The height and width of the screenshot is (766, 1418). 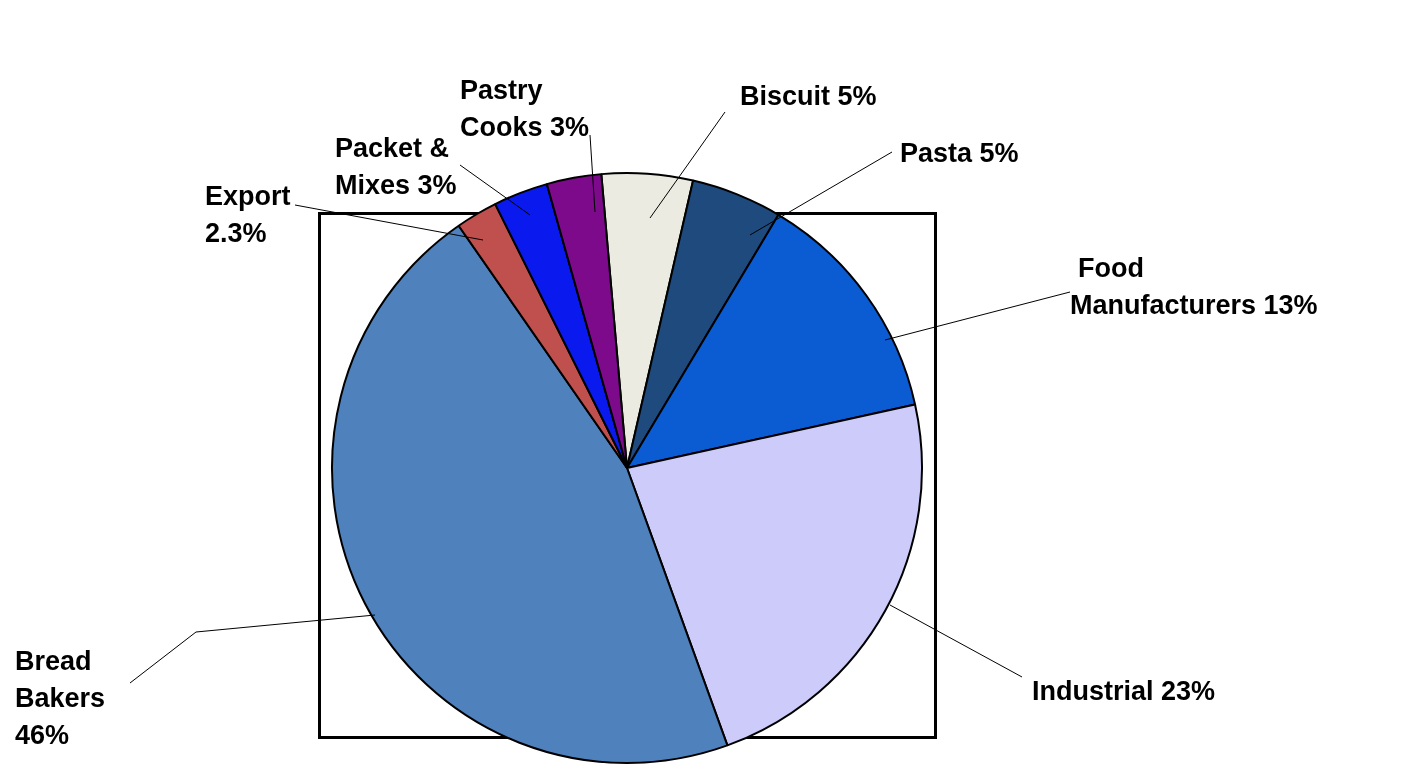 What do you see at coordinates (1194, 287) in the screenshot?
I see `slice-label: Food Manufacturers 13%` at bounding box center [1194, 287].